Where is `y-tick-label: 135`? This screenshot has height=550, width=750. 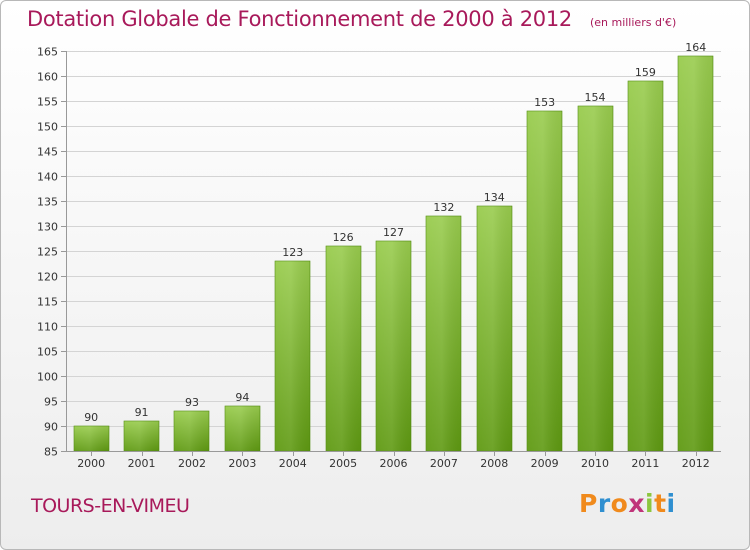
y-tick-label: 135 is located at coordinates (47, 202).